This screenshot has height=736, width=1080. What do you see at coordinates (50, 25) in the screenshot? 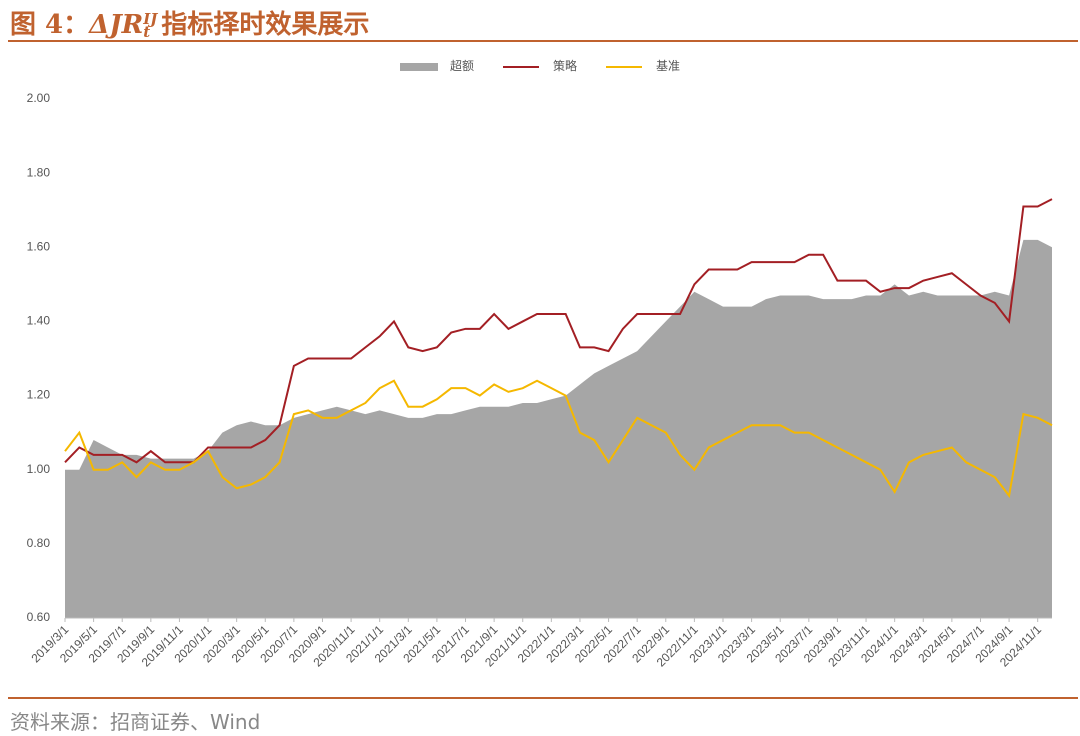
I see `title-label: 图 4：` at bounding box center [50, 25].